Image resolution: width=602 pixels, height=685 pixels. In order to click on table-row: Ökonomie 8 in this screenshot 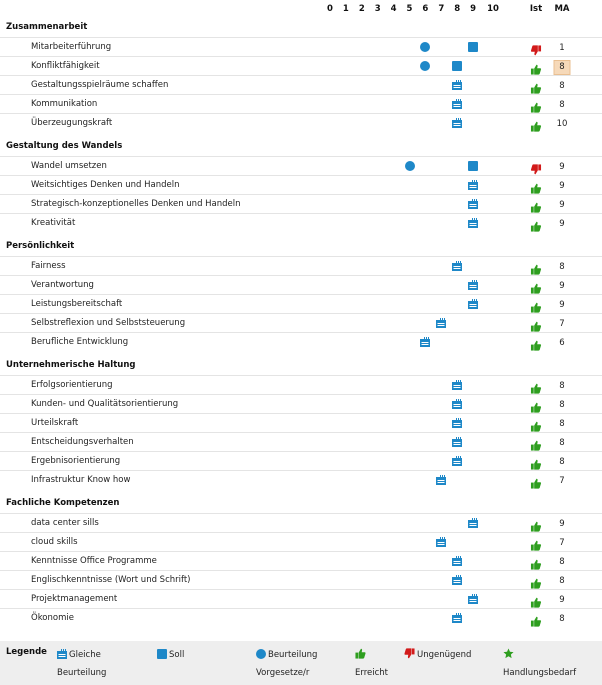, I will do `click(301, 618)`.